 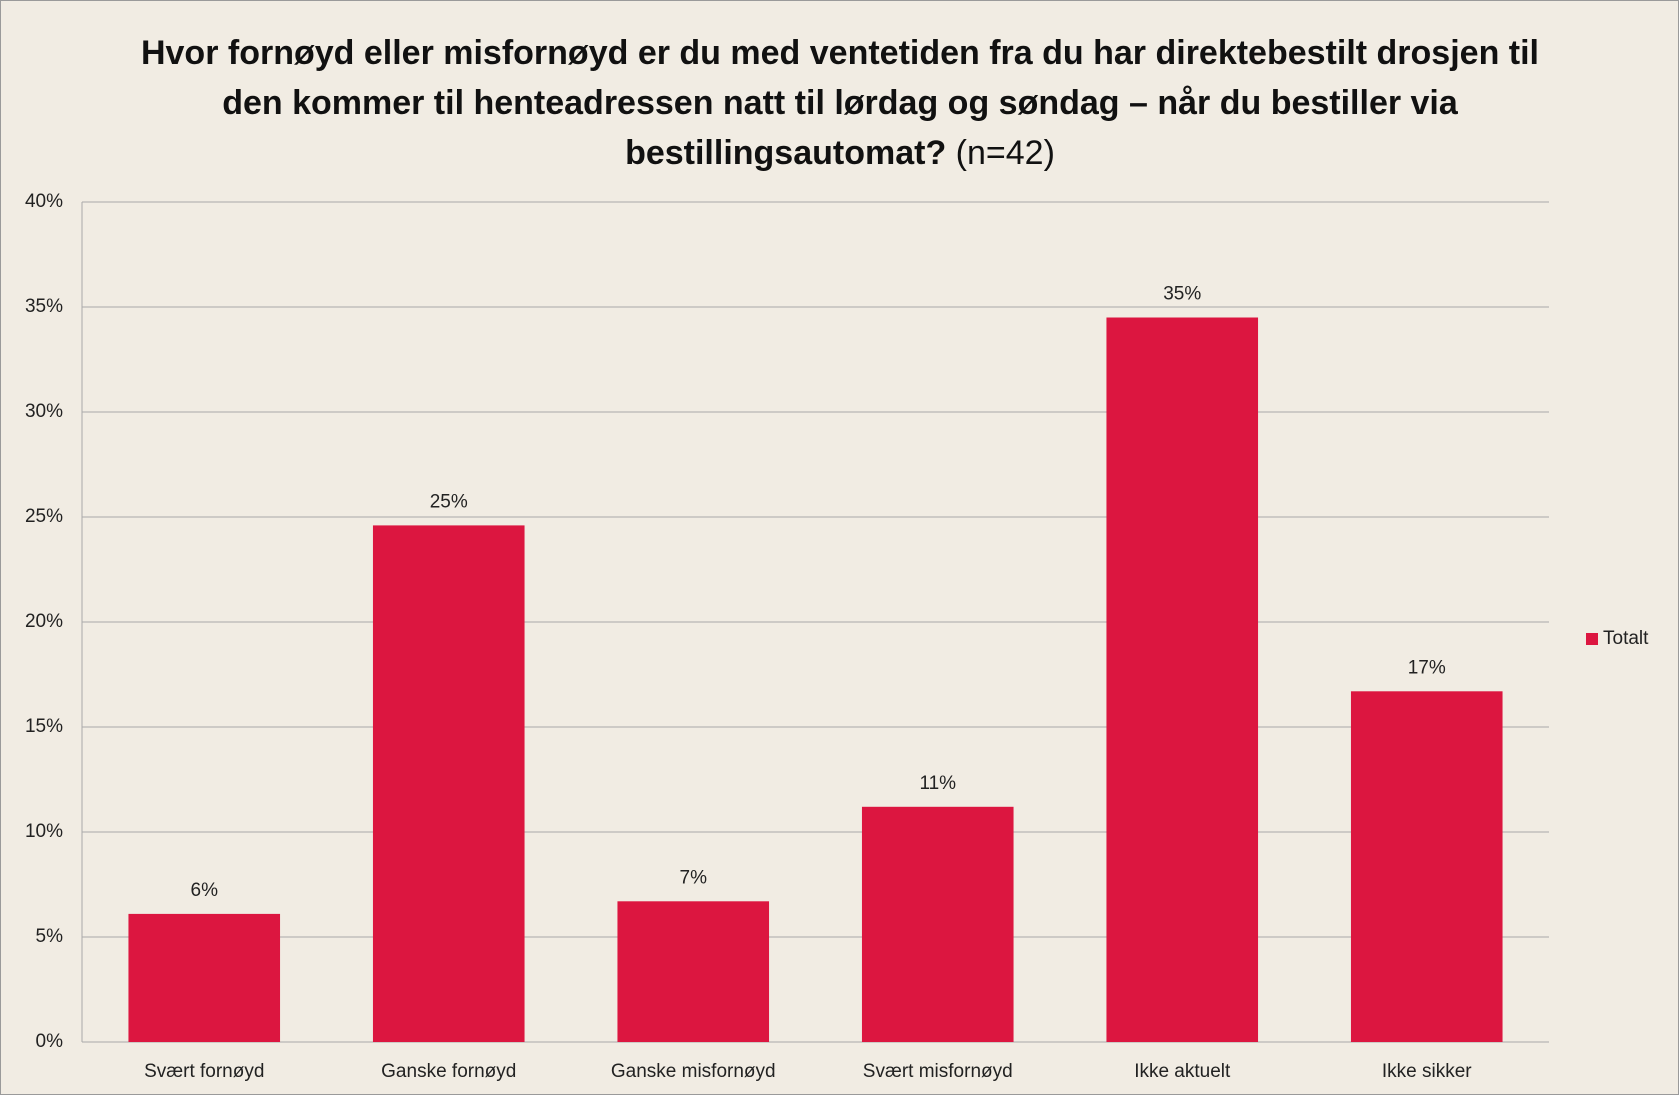 What do you see at coordinates (44, 201) in the screenshot?
I see `y-tick-label: 40%` at bounding box center [44, 201].